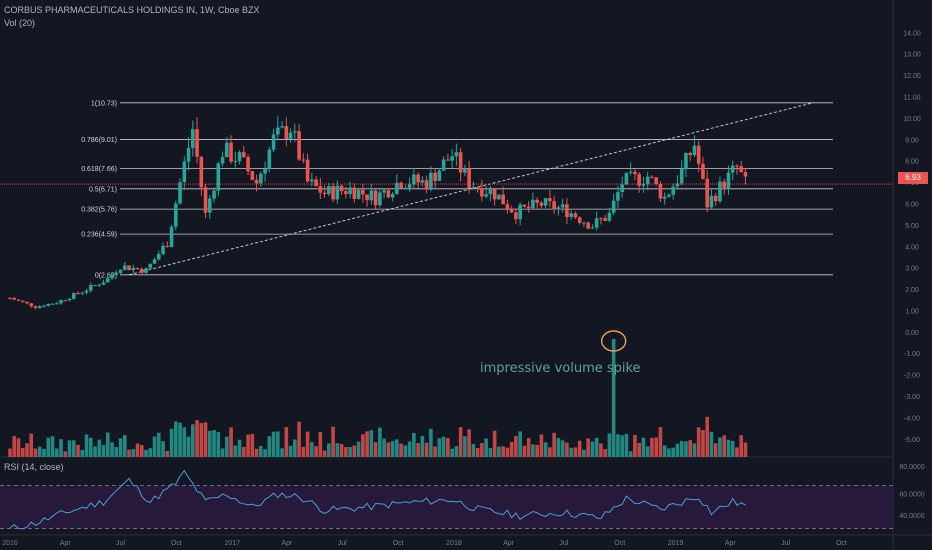  Describe the element at coordinates (509, 543) in the screenshot. I see `time-tick-label-9: Apr` at that location.